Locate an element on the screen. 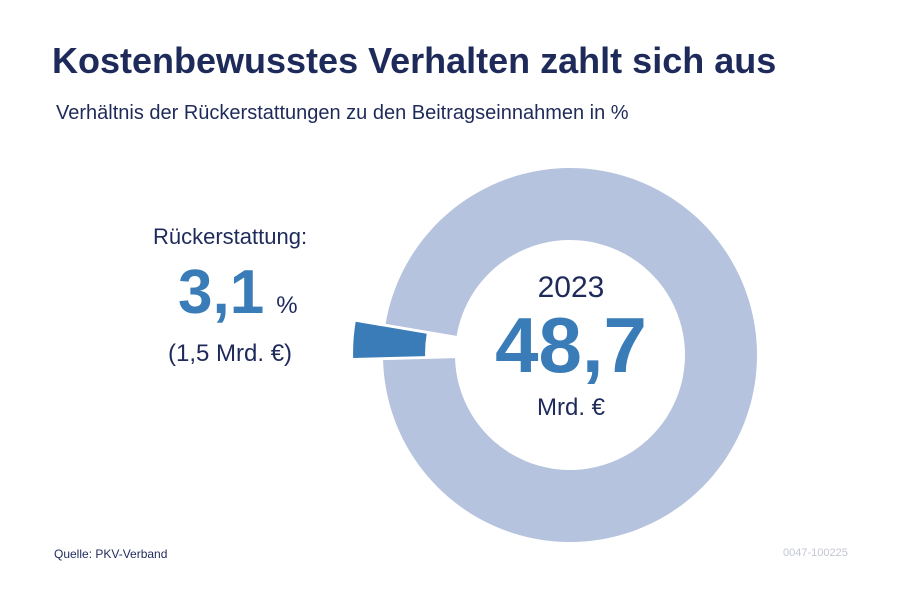  refund-label: Rückerstattung: is located at coordinates (230, 236).